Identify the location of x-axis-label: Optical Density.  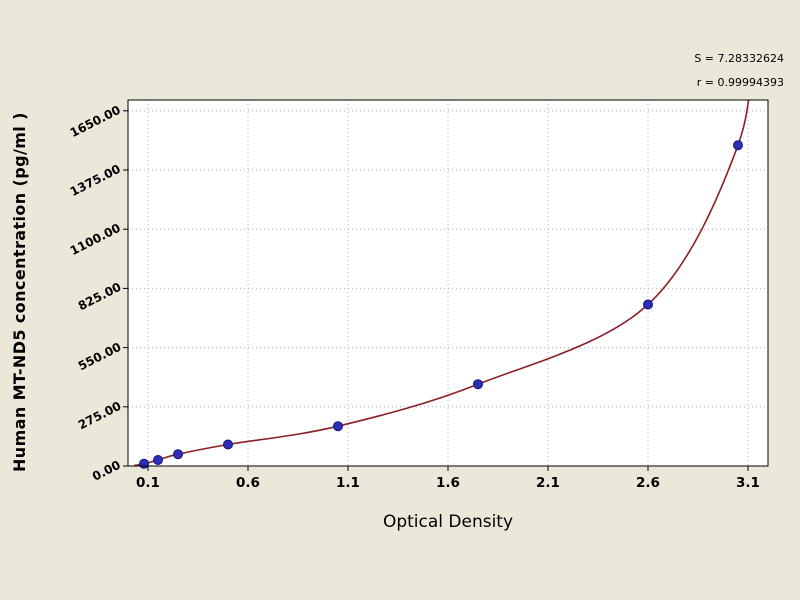
(448, 522).